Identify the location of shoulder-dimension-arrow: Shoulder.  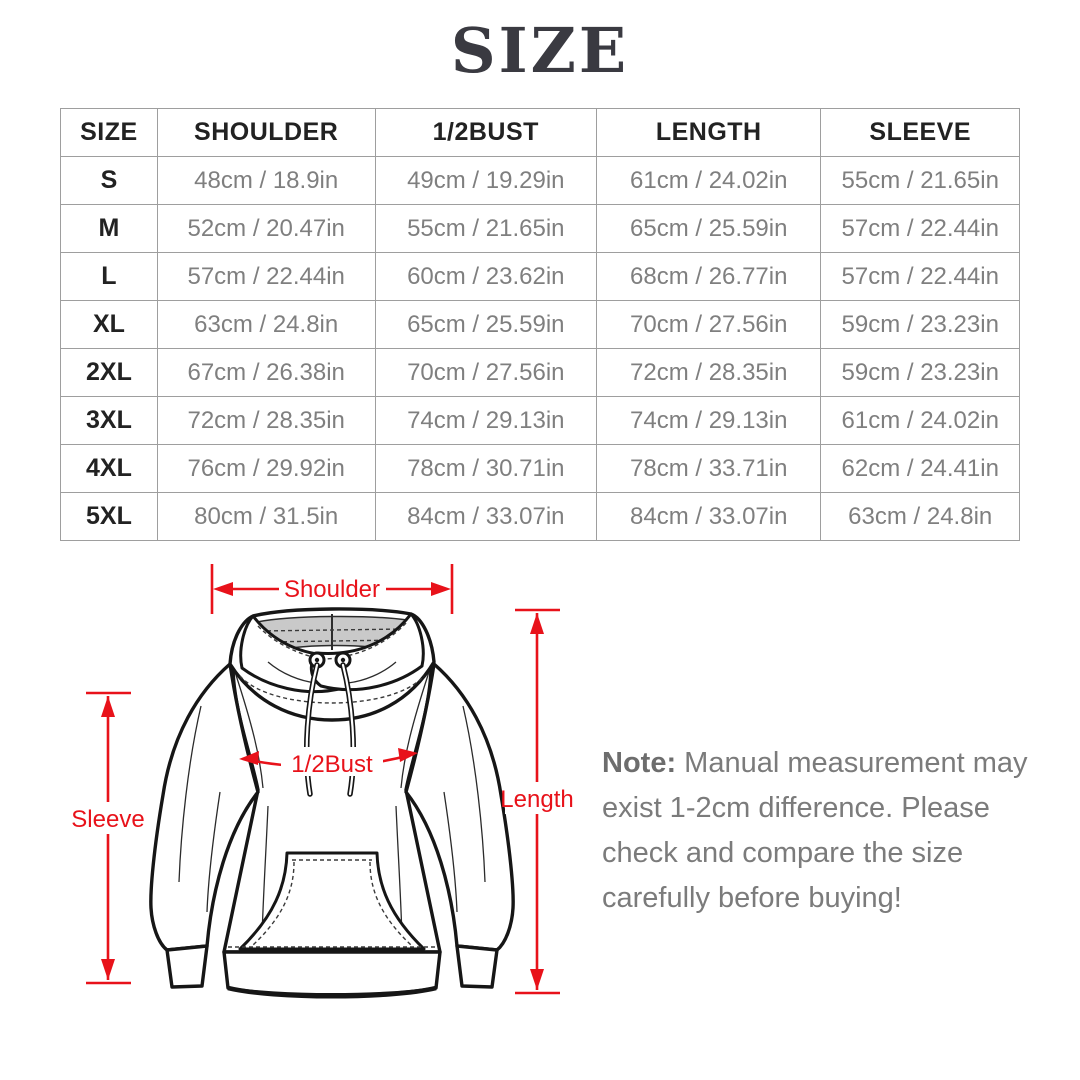
(332, 589).